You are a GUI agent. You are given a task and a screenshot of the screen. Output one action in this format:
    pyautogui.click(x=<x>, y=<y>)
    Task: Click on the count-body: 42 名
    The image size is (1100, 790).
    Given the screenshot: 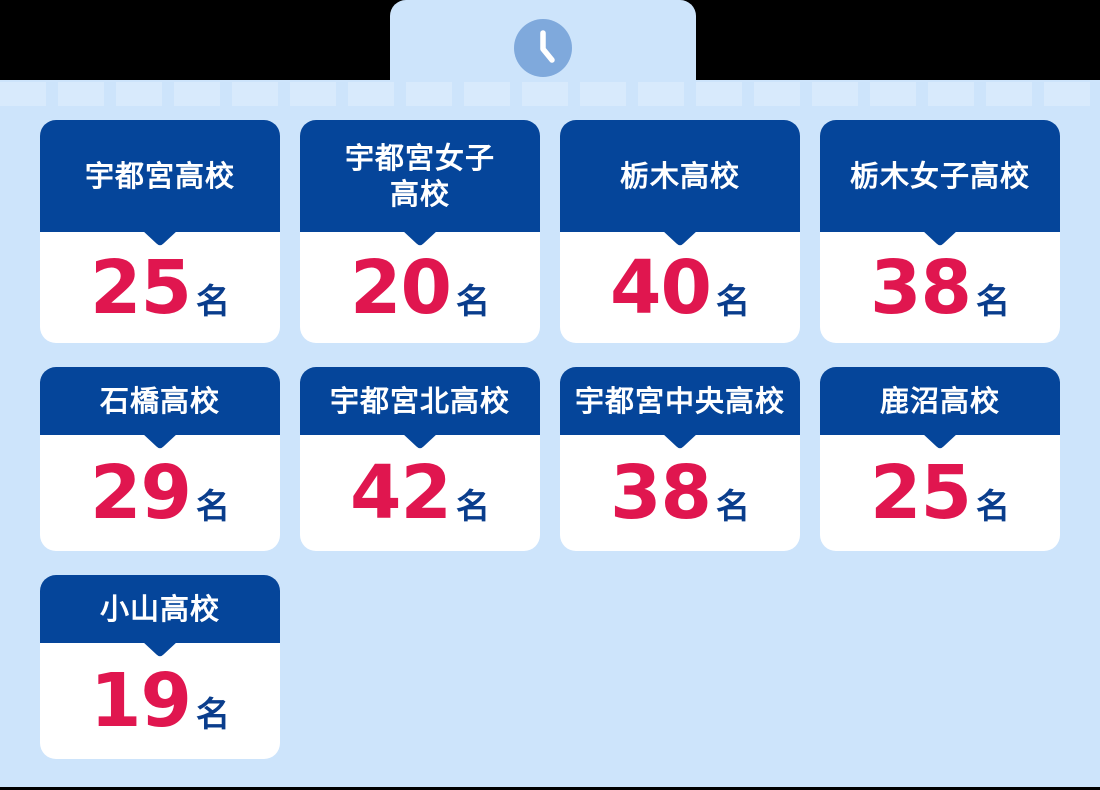 What is the action you would take?
    pyautogui.click(x=420, y=493)
    